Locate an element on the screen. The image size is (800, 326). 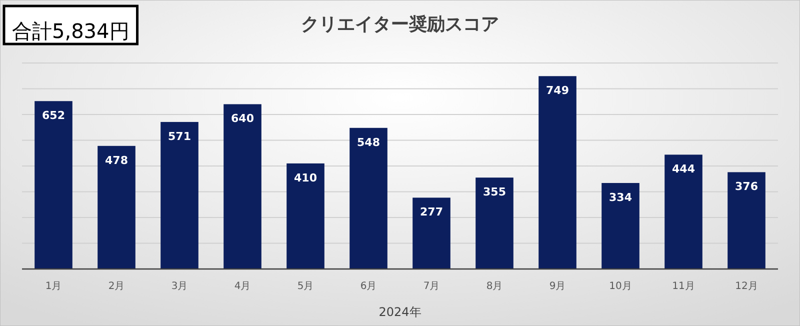
x-tick-label: 9月 is located at coordinates (557, 286).